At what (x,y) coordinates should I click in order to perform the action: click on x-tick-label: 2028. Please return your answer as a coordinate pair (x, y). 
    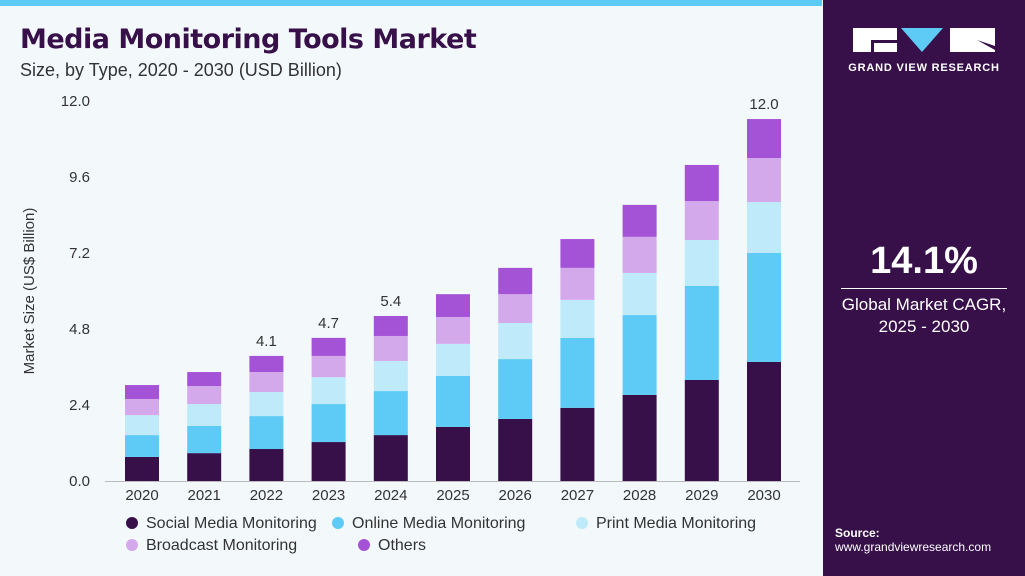
    Looking at the image, I should click on (639, 495).